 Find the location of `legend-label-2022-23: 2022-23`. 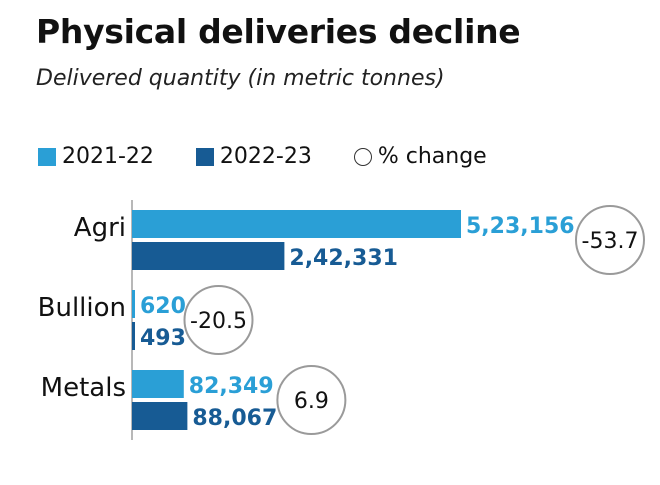

legend-label-2022-23: 2022-23 is located at coordinates (265, 156).